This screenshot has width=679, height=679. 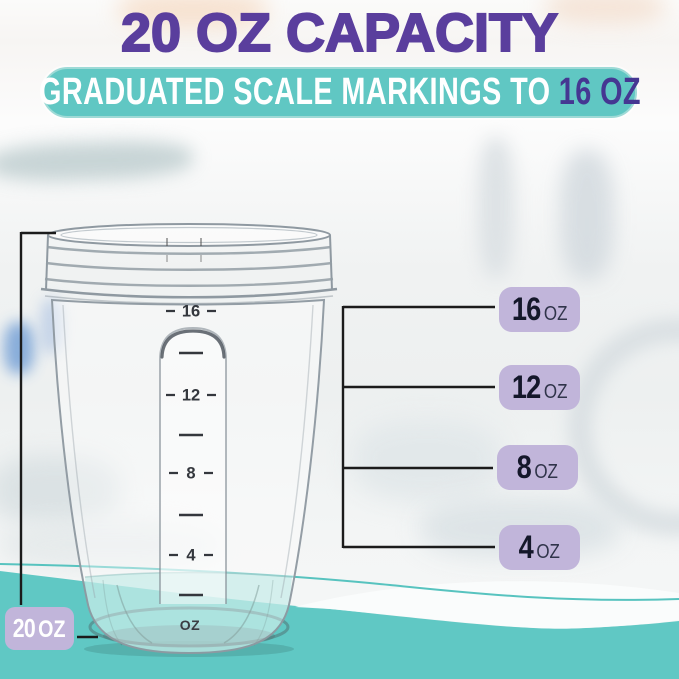 What do you see at coordinates (19, 348) in the screenshot?
I see `background-blur-blue-bottle` at bounding box center [19, 348].